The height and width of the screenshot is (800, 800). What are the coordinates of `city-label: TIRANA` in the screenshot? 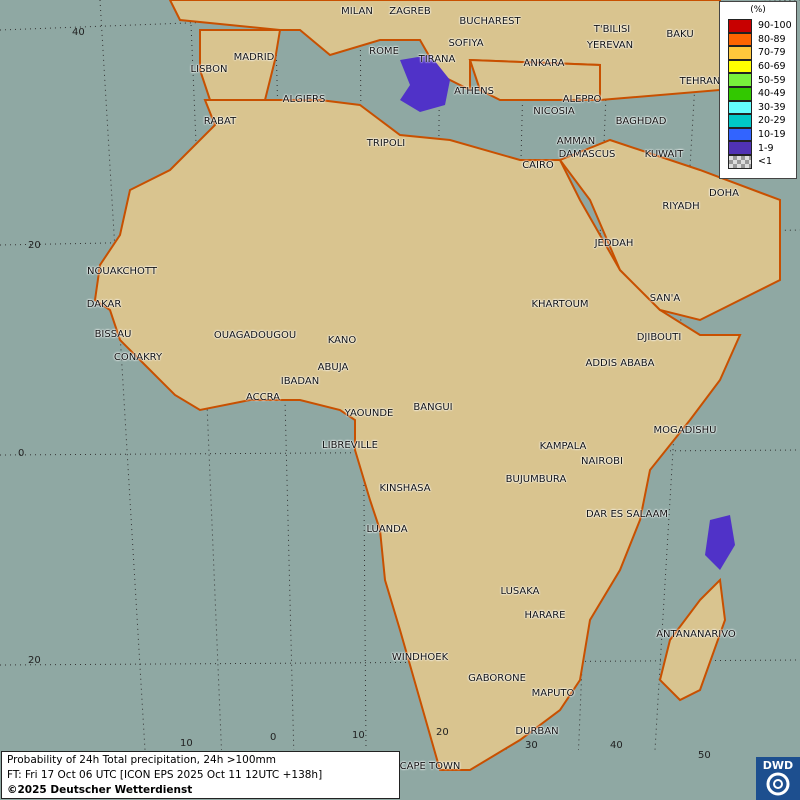 It's located at (437, 59).